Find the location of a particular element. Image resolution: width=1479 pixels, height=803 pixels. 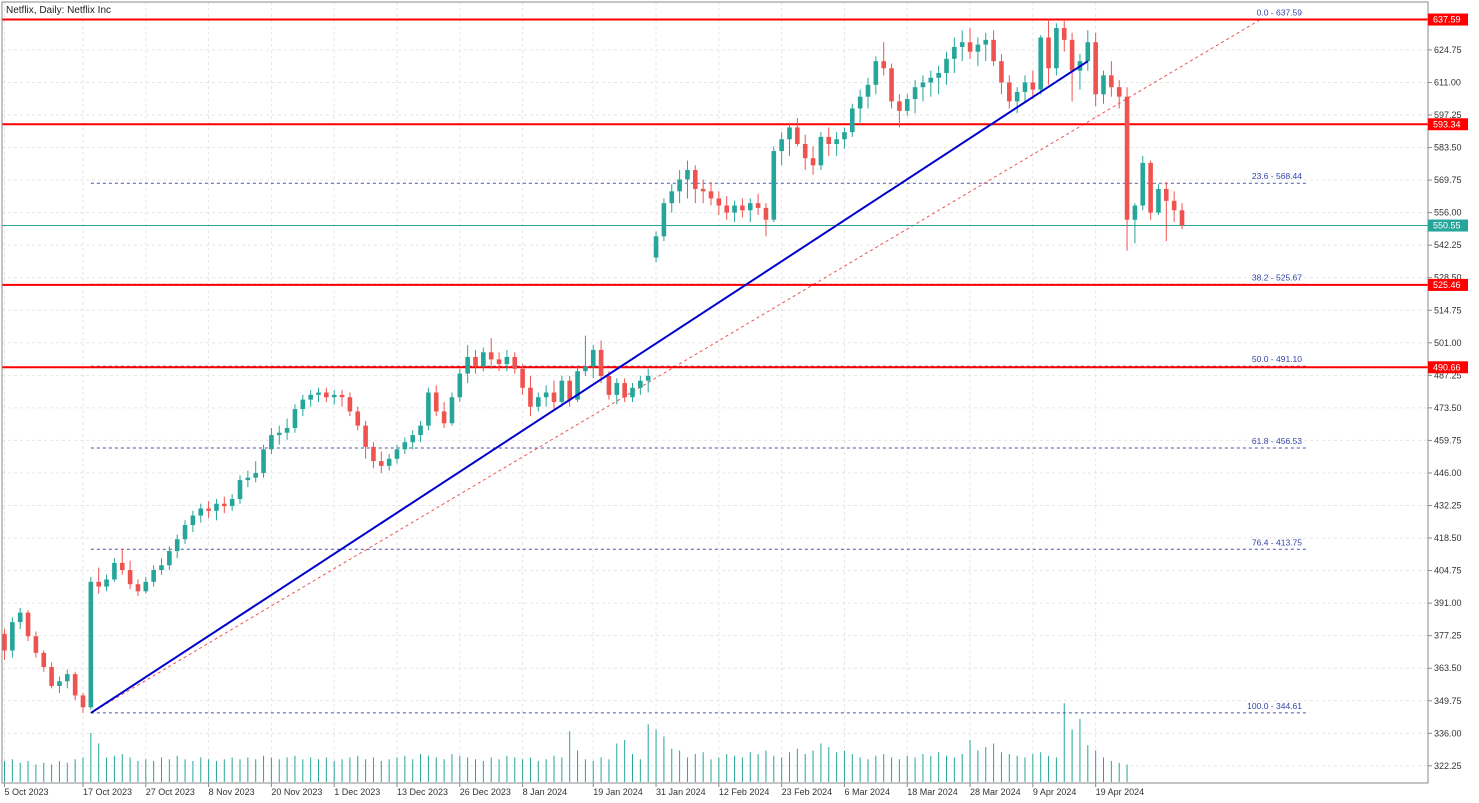

current-price-label: 550.55 is located at coordinates (1447, 226).